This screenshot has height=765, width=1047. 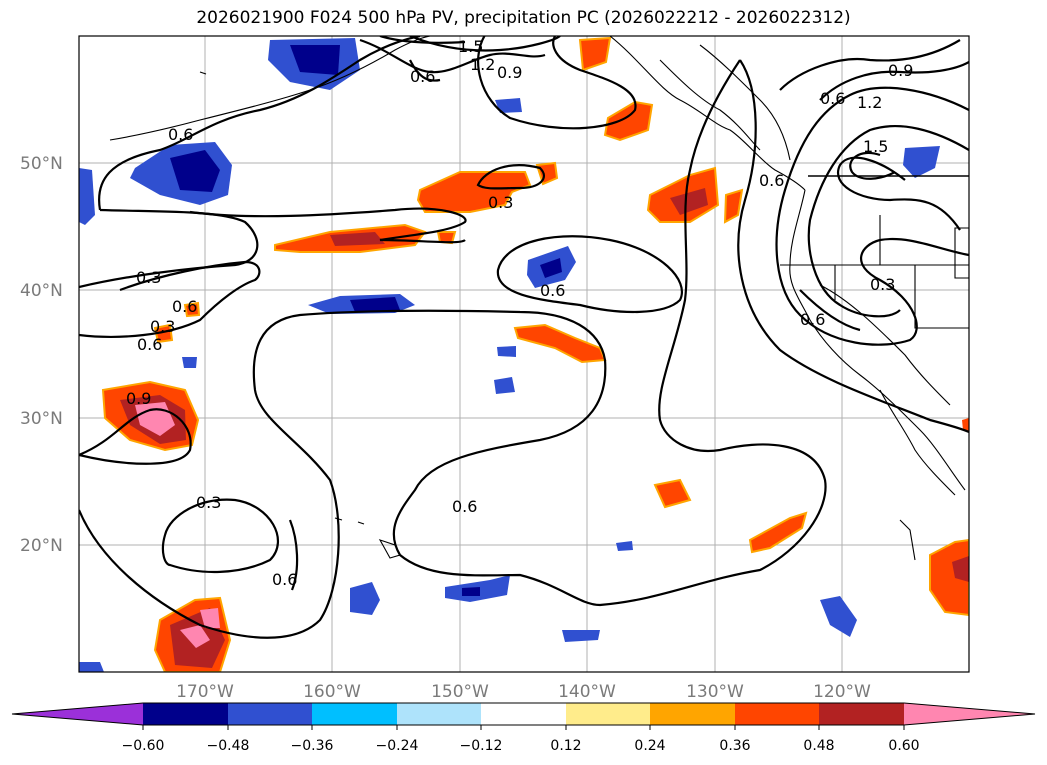 I want to click on longitude-labels: 170°W 160°W 150°W 140°W 130°W 120°W, so click(x=523, y=692).